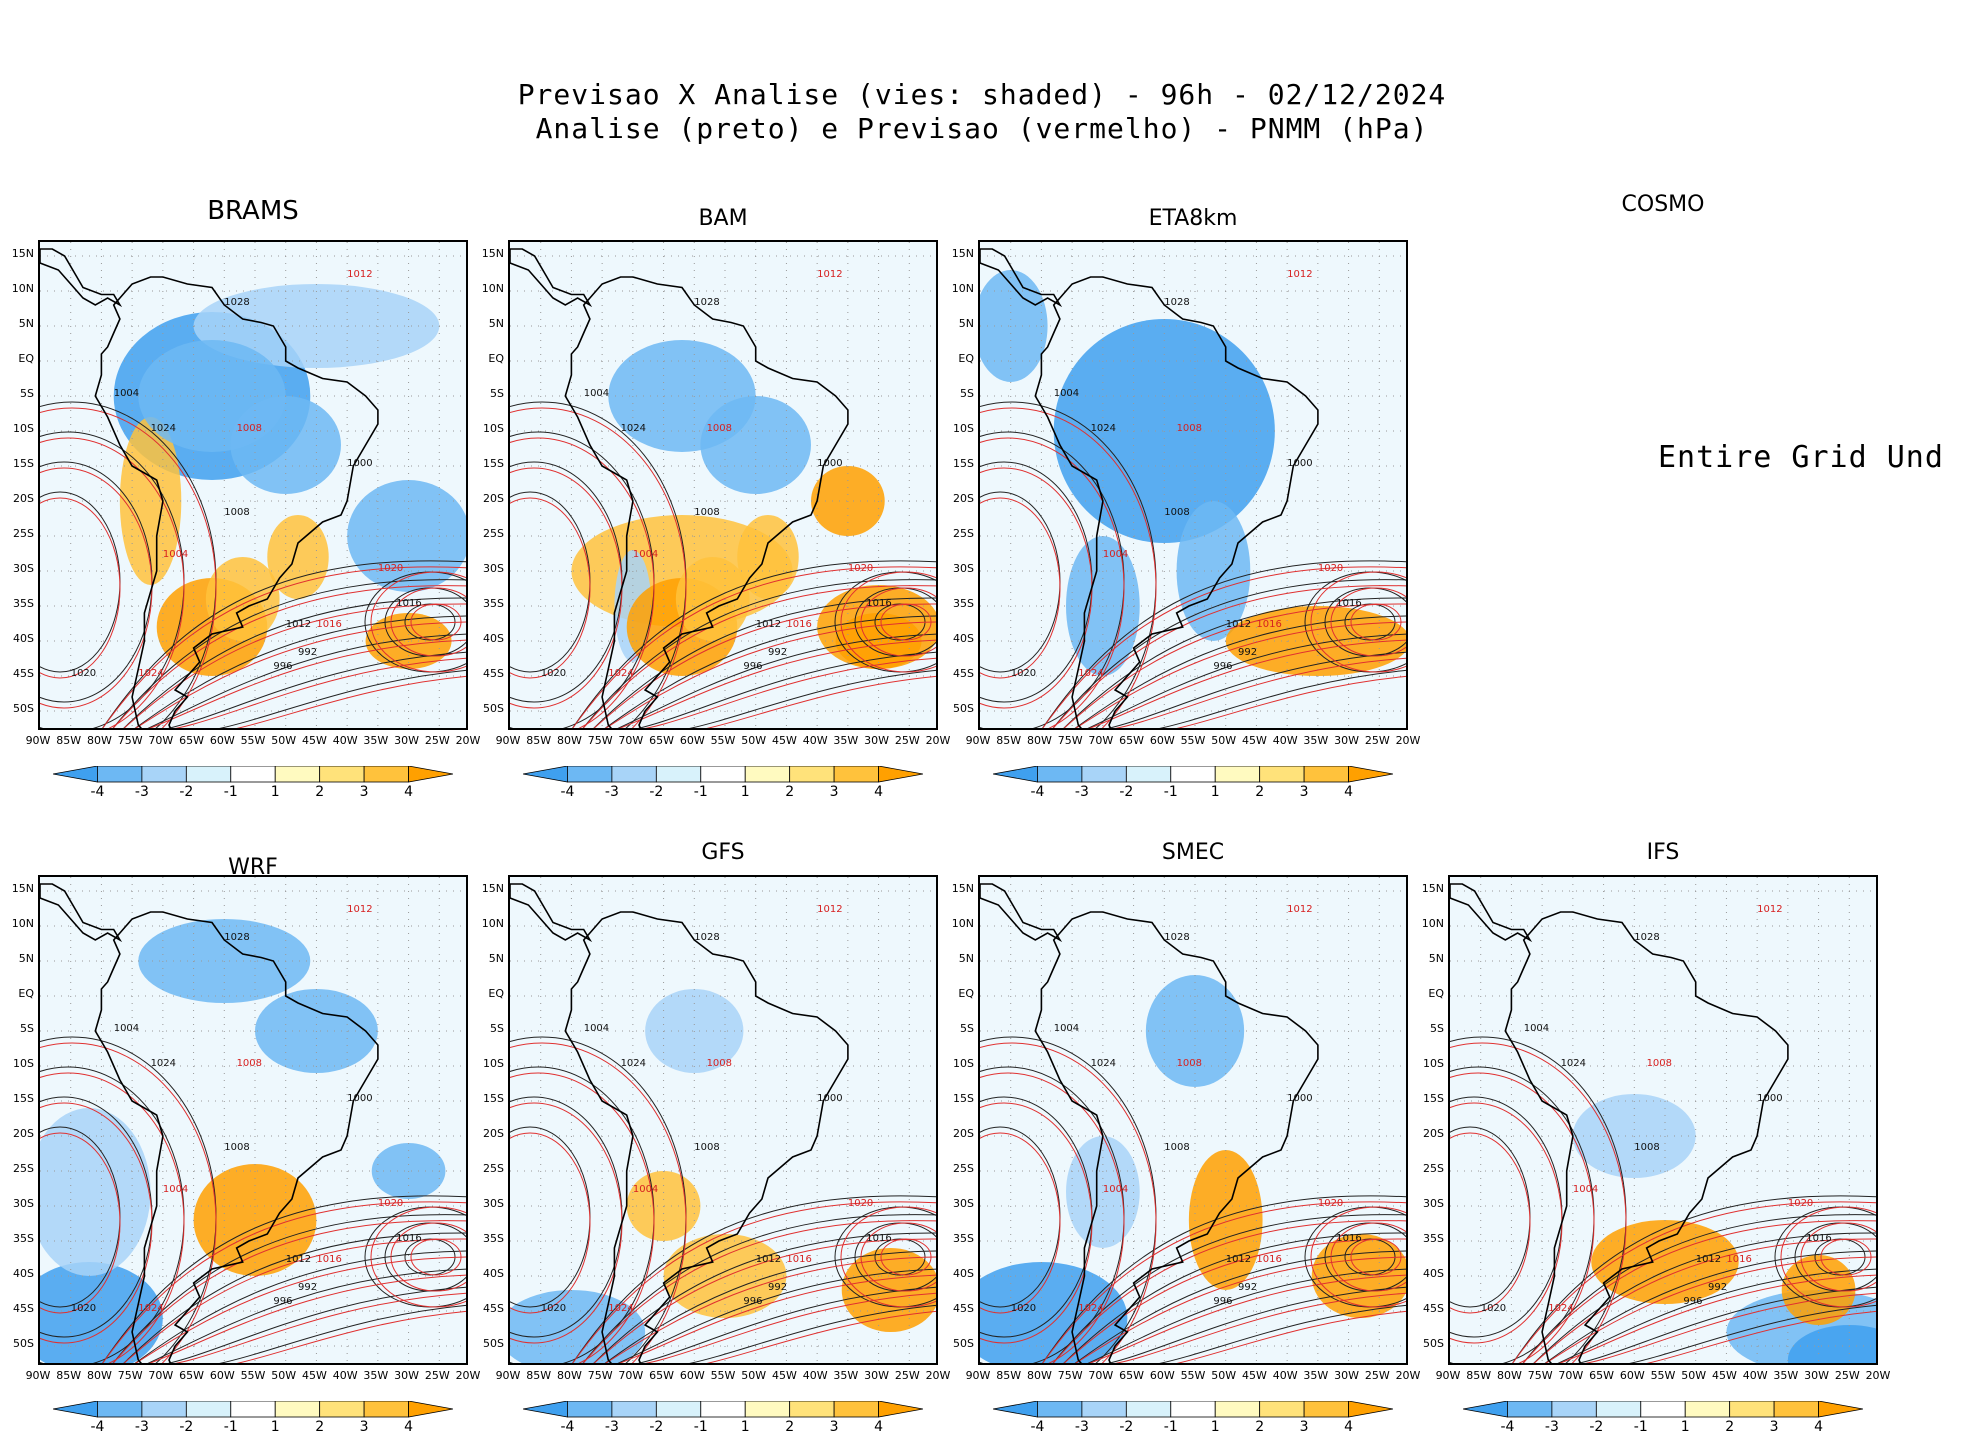  What do you see at coordinates (376, 1375) in the screenshot?
I see `x-tick-label: 35W` at bounding box center [376, 1375].